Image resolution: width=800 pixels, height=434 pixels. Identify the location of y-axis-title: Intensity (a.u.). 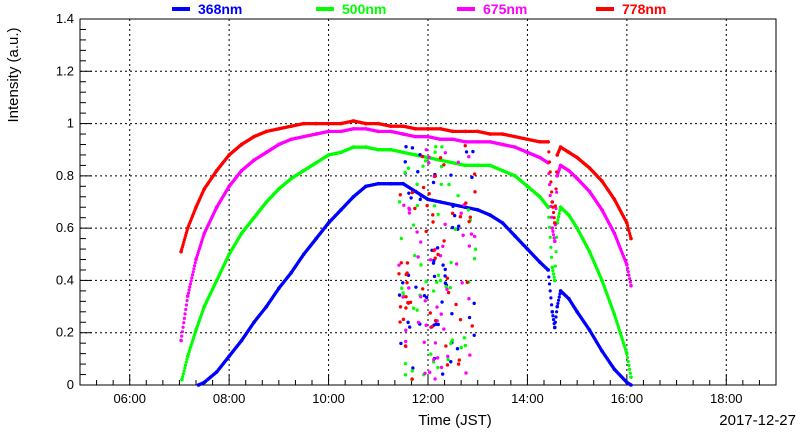
(13, 74).